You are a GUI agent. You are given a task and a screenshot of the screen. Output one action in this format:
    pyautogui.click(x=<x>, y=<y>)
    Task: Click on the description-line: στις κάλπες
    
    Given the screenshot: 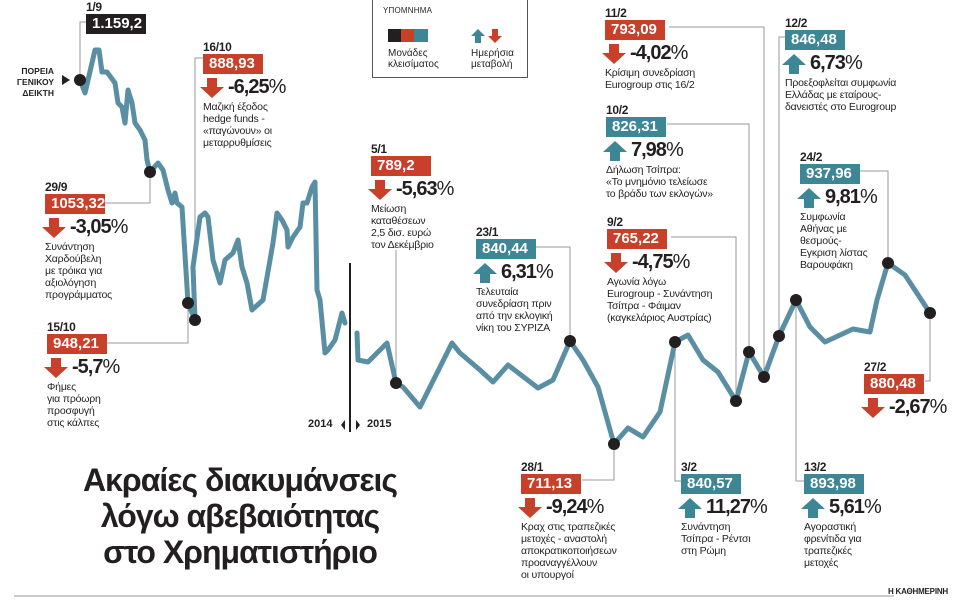 What is the action you would take?
    pyautogui.click(x=73, y=423)
    